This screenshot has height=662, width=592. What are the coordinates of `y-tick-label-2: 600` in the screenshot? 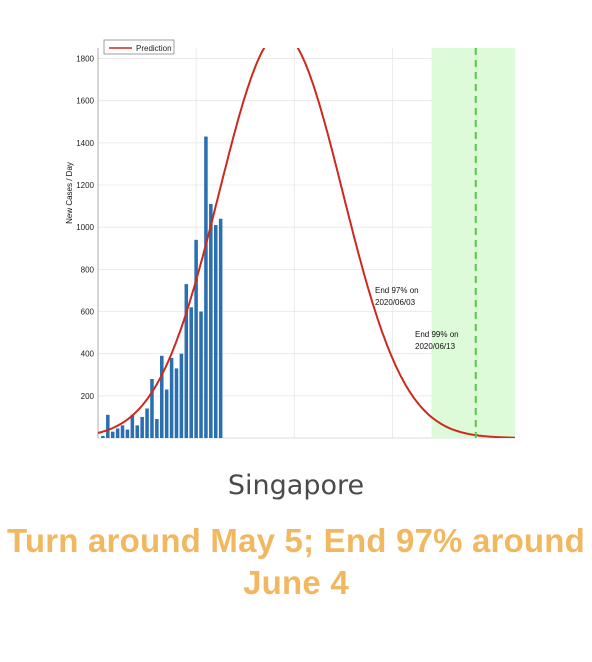 It's located at (88, 312).